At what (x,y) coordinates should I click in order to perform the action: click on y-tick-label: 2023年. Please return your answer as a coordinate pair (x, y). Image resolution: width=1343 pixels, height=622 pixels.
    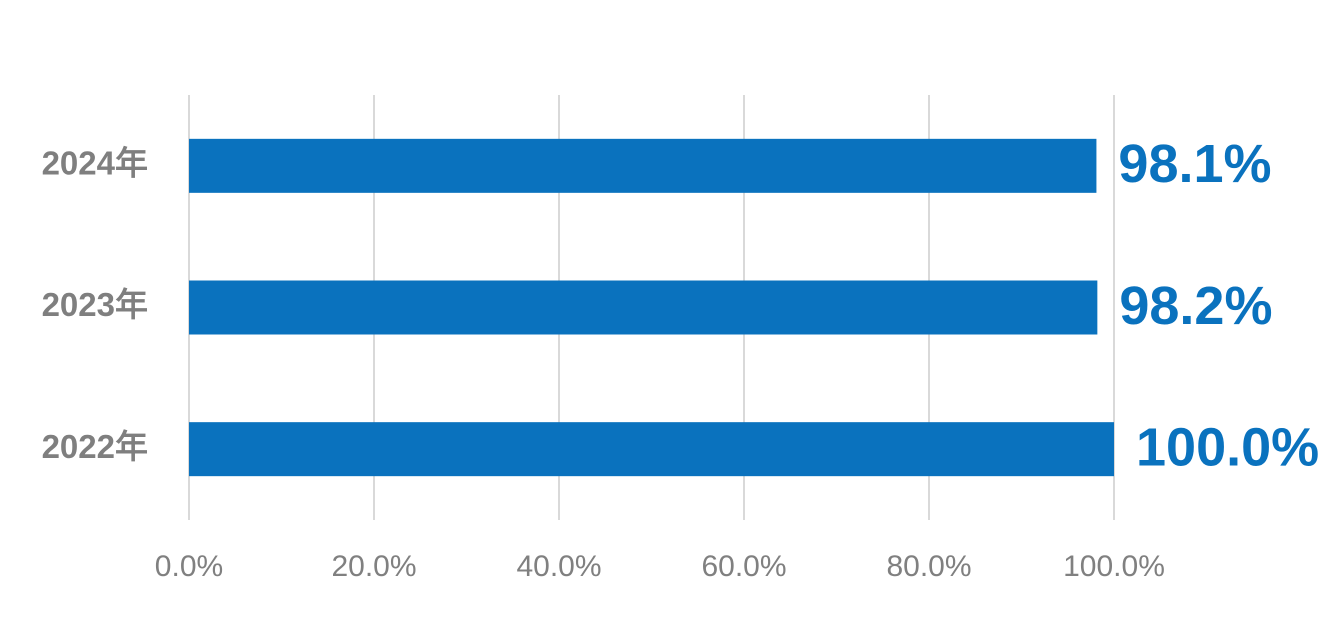
    Looking at the image, I should click on (95, 304).